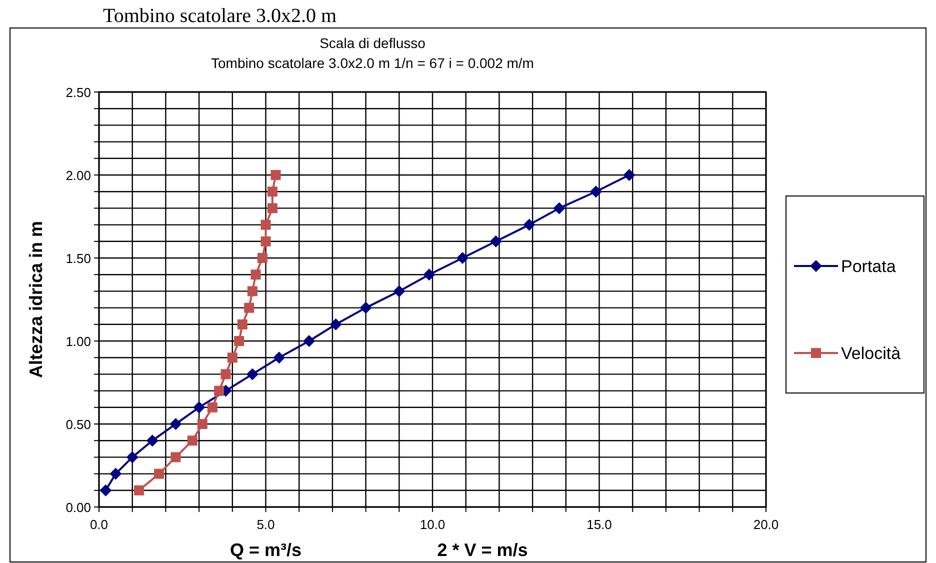  What do you see at coordinates (99, 524) in the screenshot?
I see `x-tick-label: 0.0` at bounding box center [99, 524].